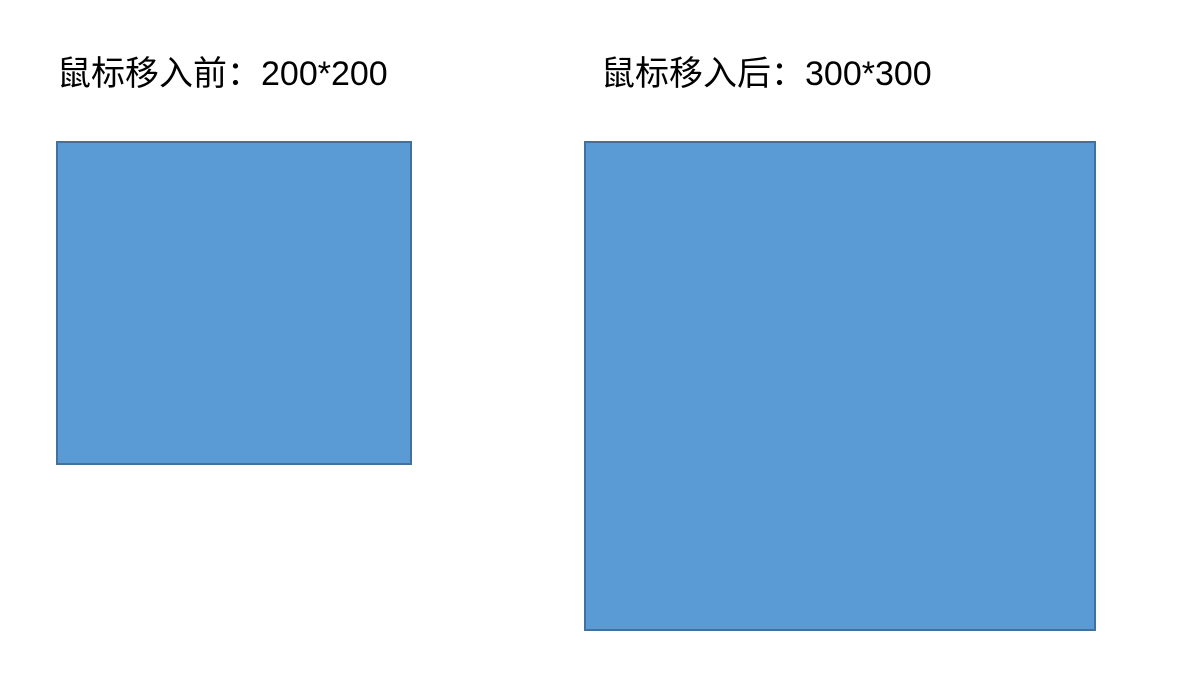 The image size is (1194, 682). What do you see at coordinates (159, 74) in the screenshot?
I see `label-before-prefix: 鼠标移入前：` at bounding box center [159, 74].